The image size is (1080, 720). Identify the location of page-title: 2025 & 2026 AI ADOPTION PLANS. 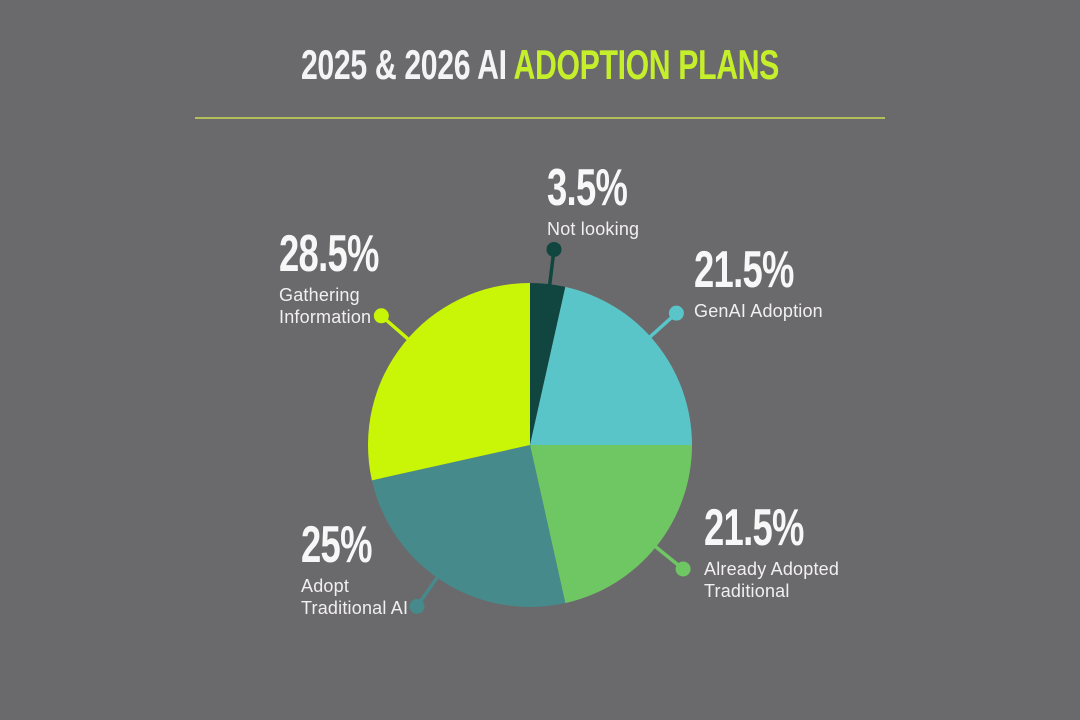
(540, 65).